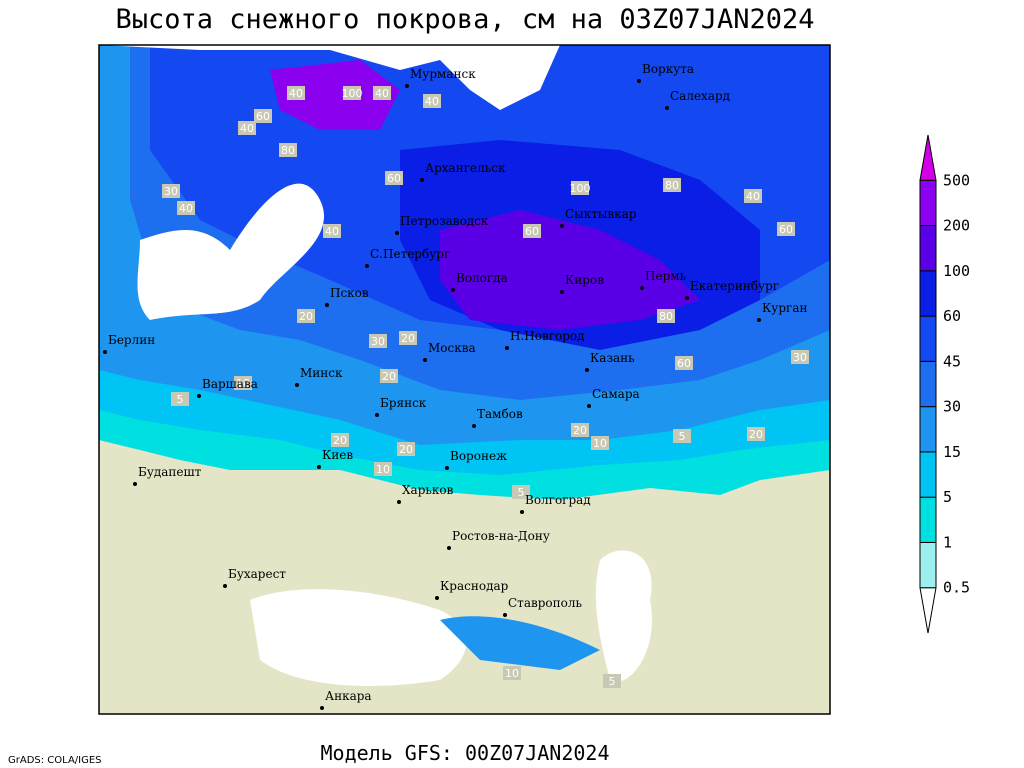 This screenshot has height=768, width=1024. What do you see at coordinates (403, 403) in the screenshot?
I see `city-label: Брянск` at bounding box center [403, 403].